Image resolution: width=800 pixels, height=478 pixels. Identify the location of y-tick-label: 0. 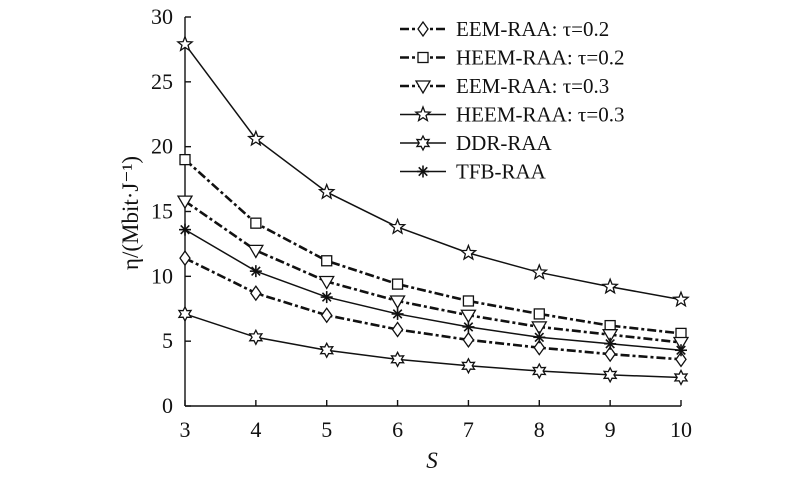
(167, 405).